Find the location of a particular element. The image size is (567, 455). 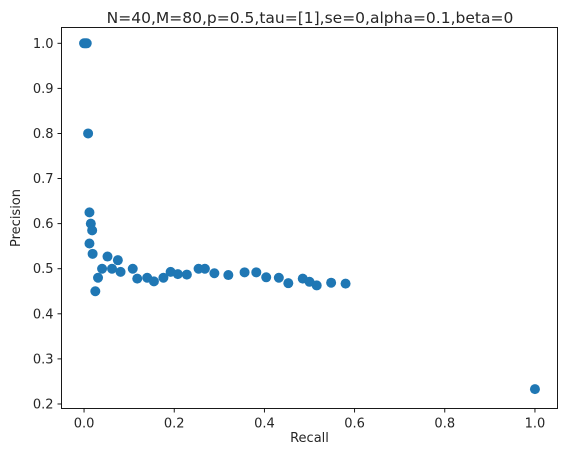

x-tick-label: 0.4 is located at coordinates (264, 424).